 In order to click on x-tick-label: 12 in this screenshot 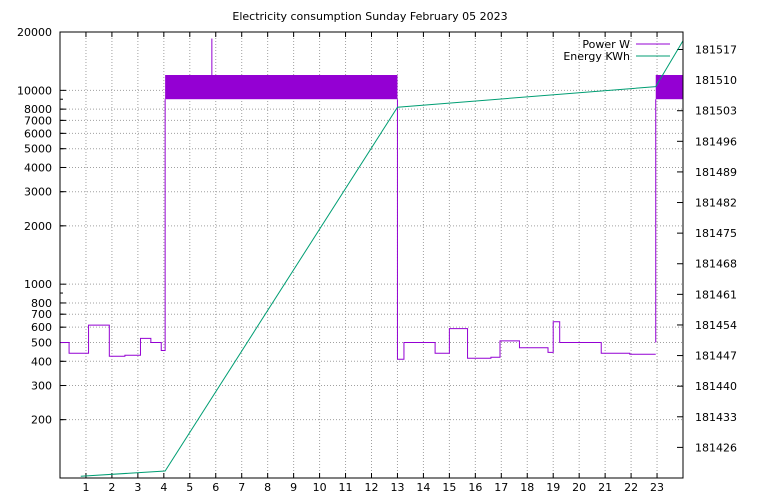, I will do `click(372, 487)`.